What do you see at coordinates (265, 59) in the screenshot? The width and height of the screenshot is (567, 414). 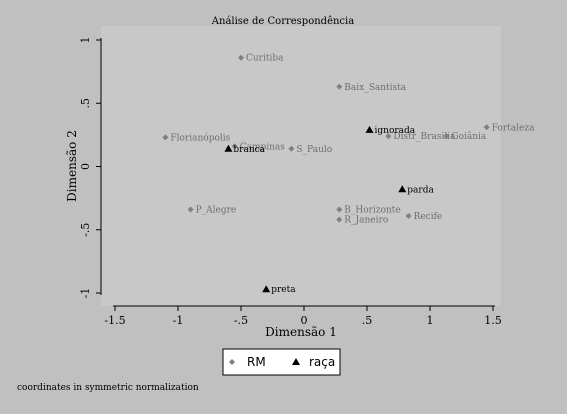 I see `point-label: Curitiba` at bounding box center [265, 59].